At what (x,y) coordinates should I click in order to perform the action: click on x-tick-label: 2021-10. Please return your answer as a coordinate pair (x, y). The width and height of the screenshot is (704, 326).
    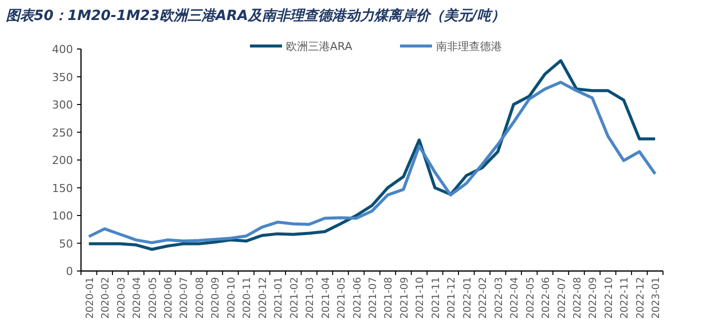
    Looking at the image, I should click on (420, 298).